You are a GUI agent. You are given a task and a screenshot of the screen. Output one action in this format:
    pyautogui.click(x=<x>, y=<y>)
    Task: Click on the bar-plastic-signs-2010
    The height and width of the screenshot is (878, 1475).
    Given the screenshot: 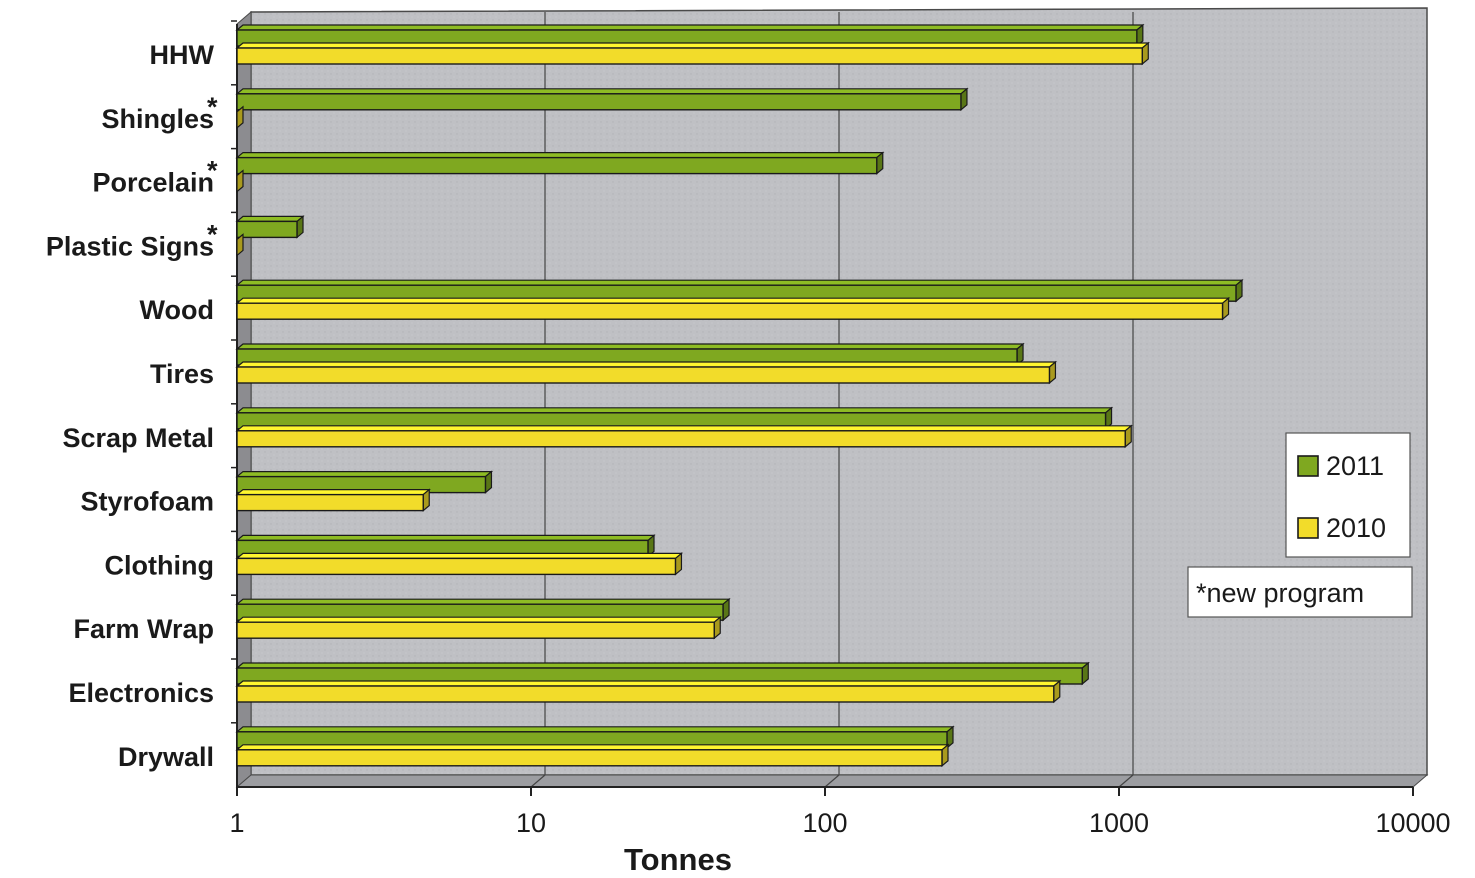 What is the action you would take?
    pyautogui.click(x=240, y=245)
    